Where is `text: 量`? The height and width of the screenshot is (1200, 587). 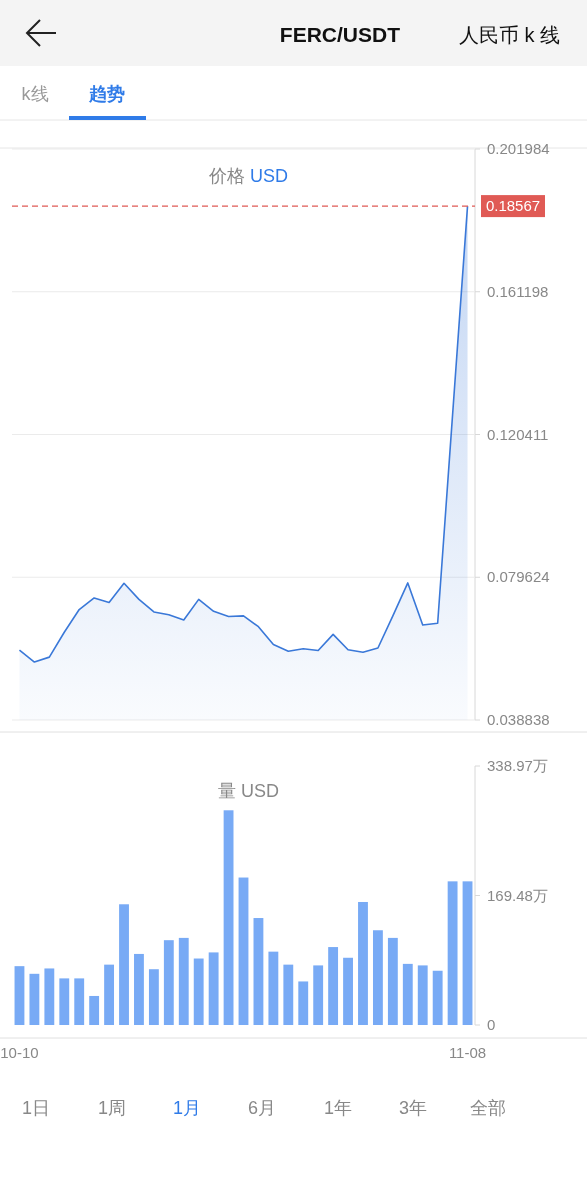 text: 量 is located at coordinates (229, 791).